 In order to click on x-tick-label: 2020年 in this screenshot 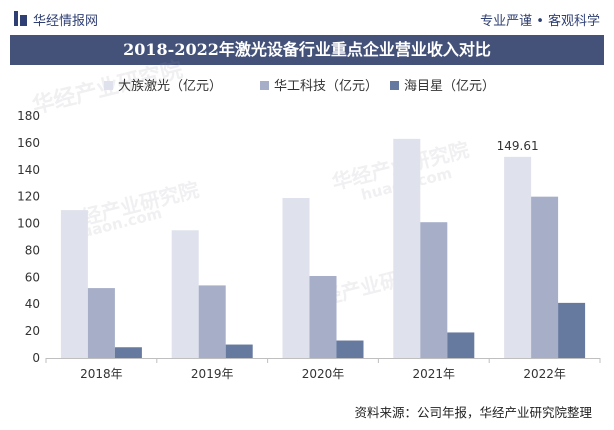, I will do `click(323, 374)`.